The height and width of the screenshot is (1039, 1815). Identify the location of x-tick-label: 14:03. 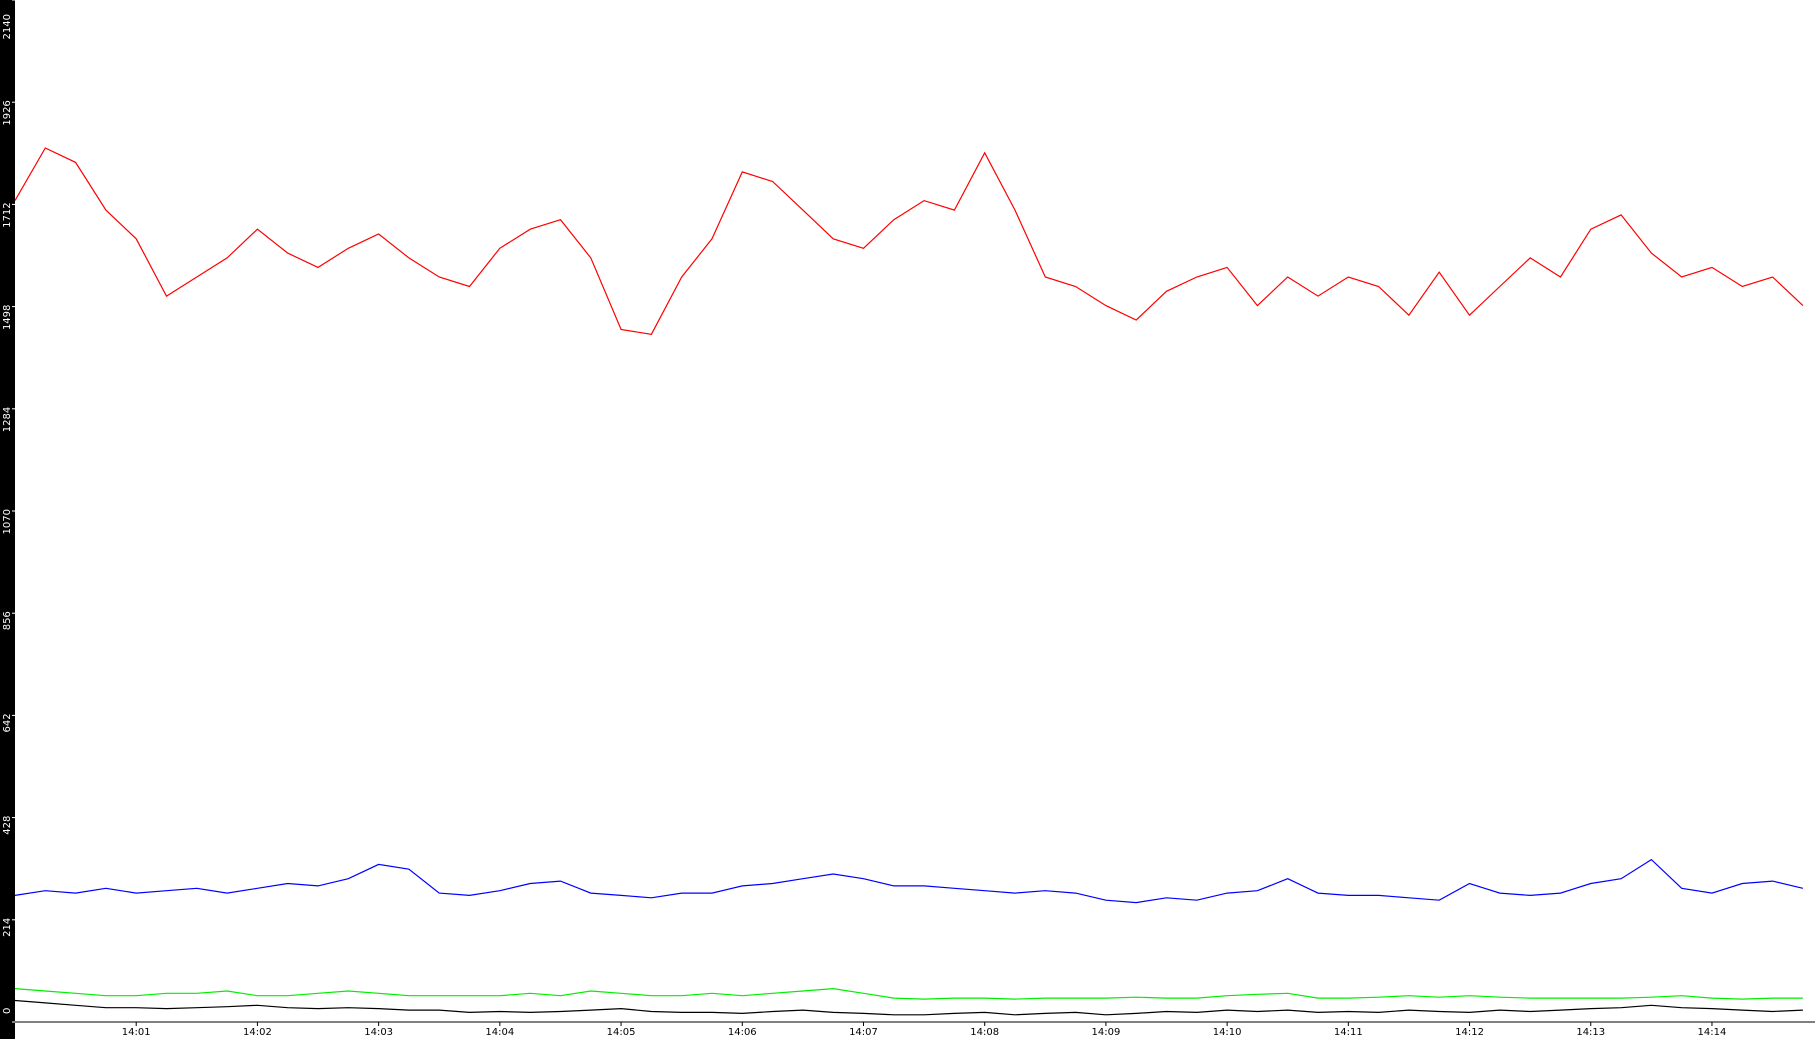
(378, 1032).